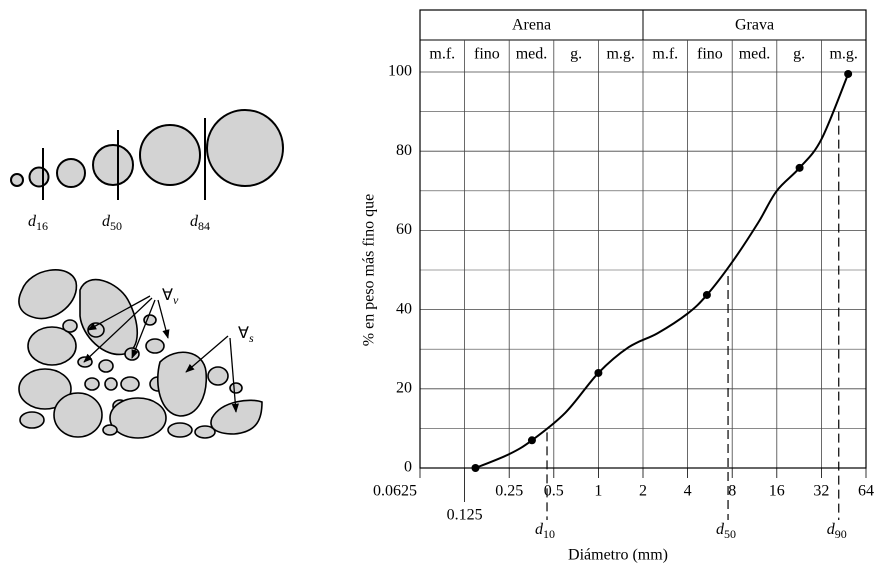 The height and width of the screenshot is (570, 882). Describe the element at coordinates (509, 491) in the screenshot. I see `x-tick-label: 0.25` at that location.